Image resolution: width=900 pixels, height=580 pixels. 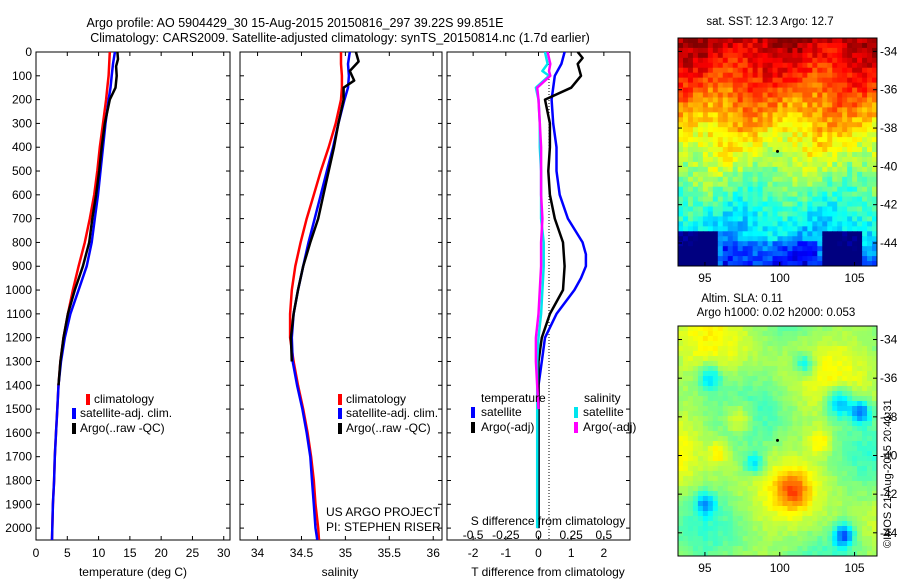 I want to click on t-difference-axis-ticks: -2 -1 0 1 2, so click(x=538, y=306).